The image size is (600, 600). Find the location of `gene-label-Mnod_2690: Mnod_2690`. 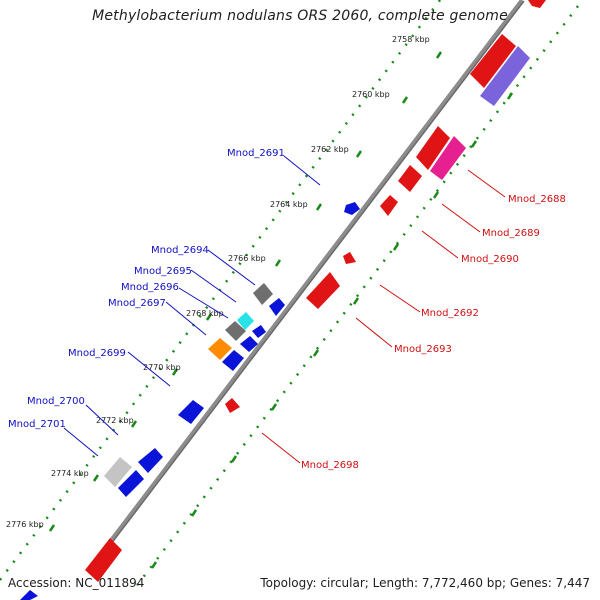

gene-label-Mnod_2690: Mnod_2690 is located at coordinates (490, 259).